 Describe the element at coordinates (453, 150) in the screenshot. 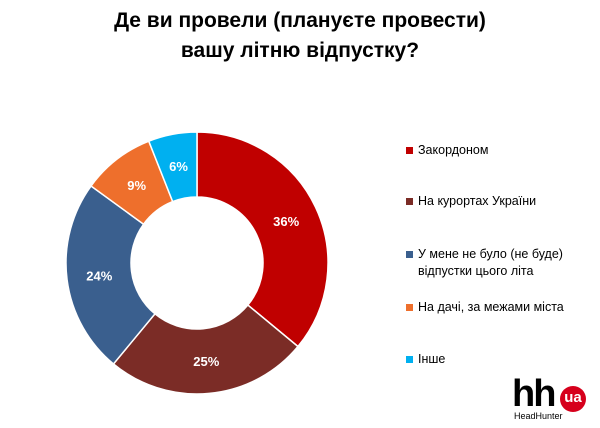

I see `legend-label: Закордоном` at that location.